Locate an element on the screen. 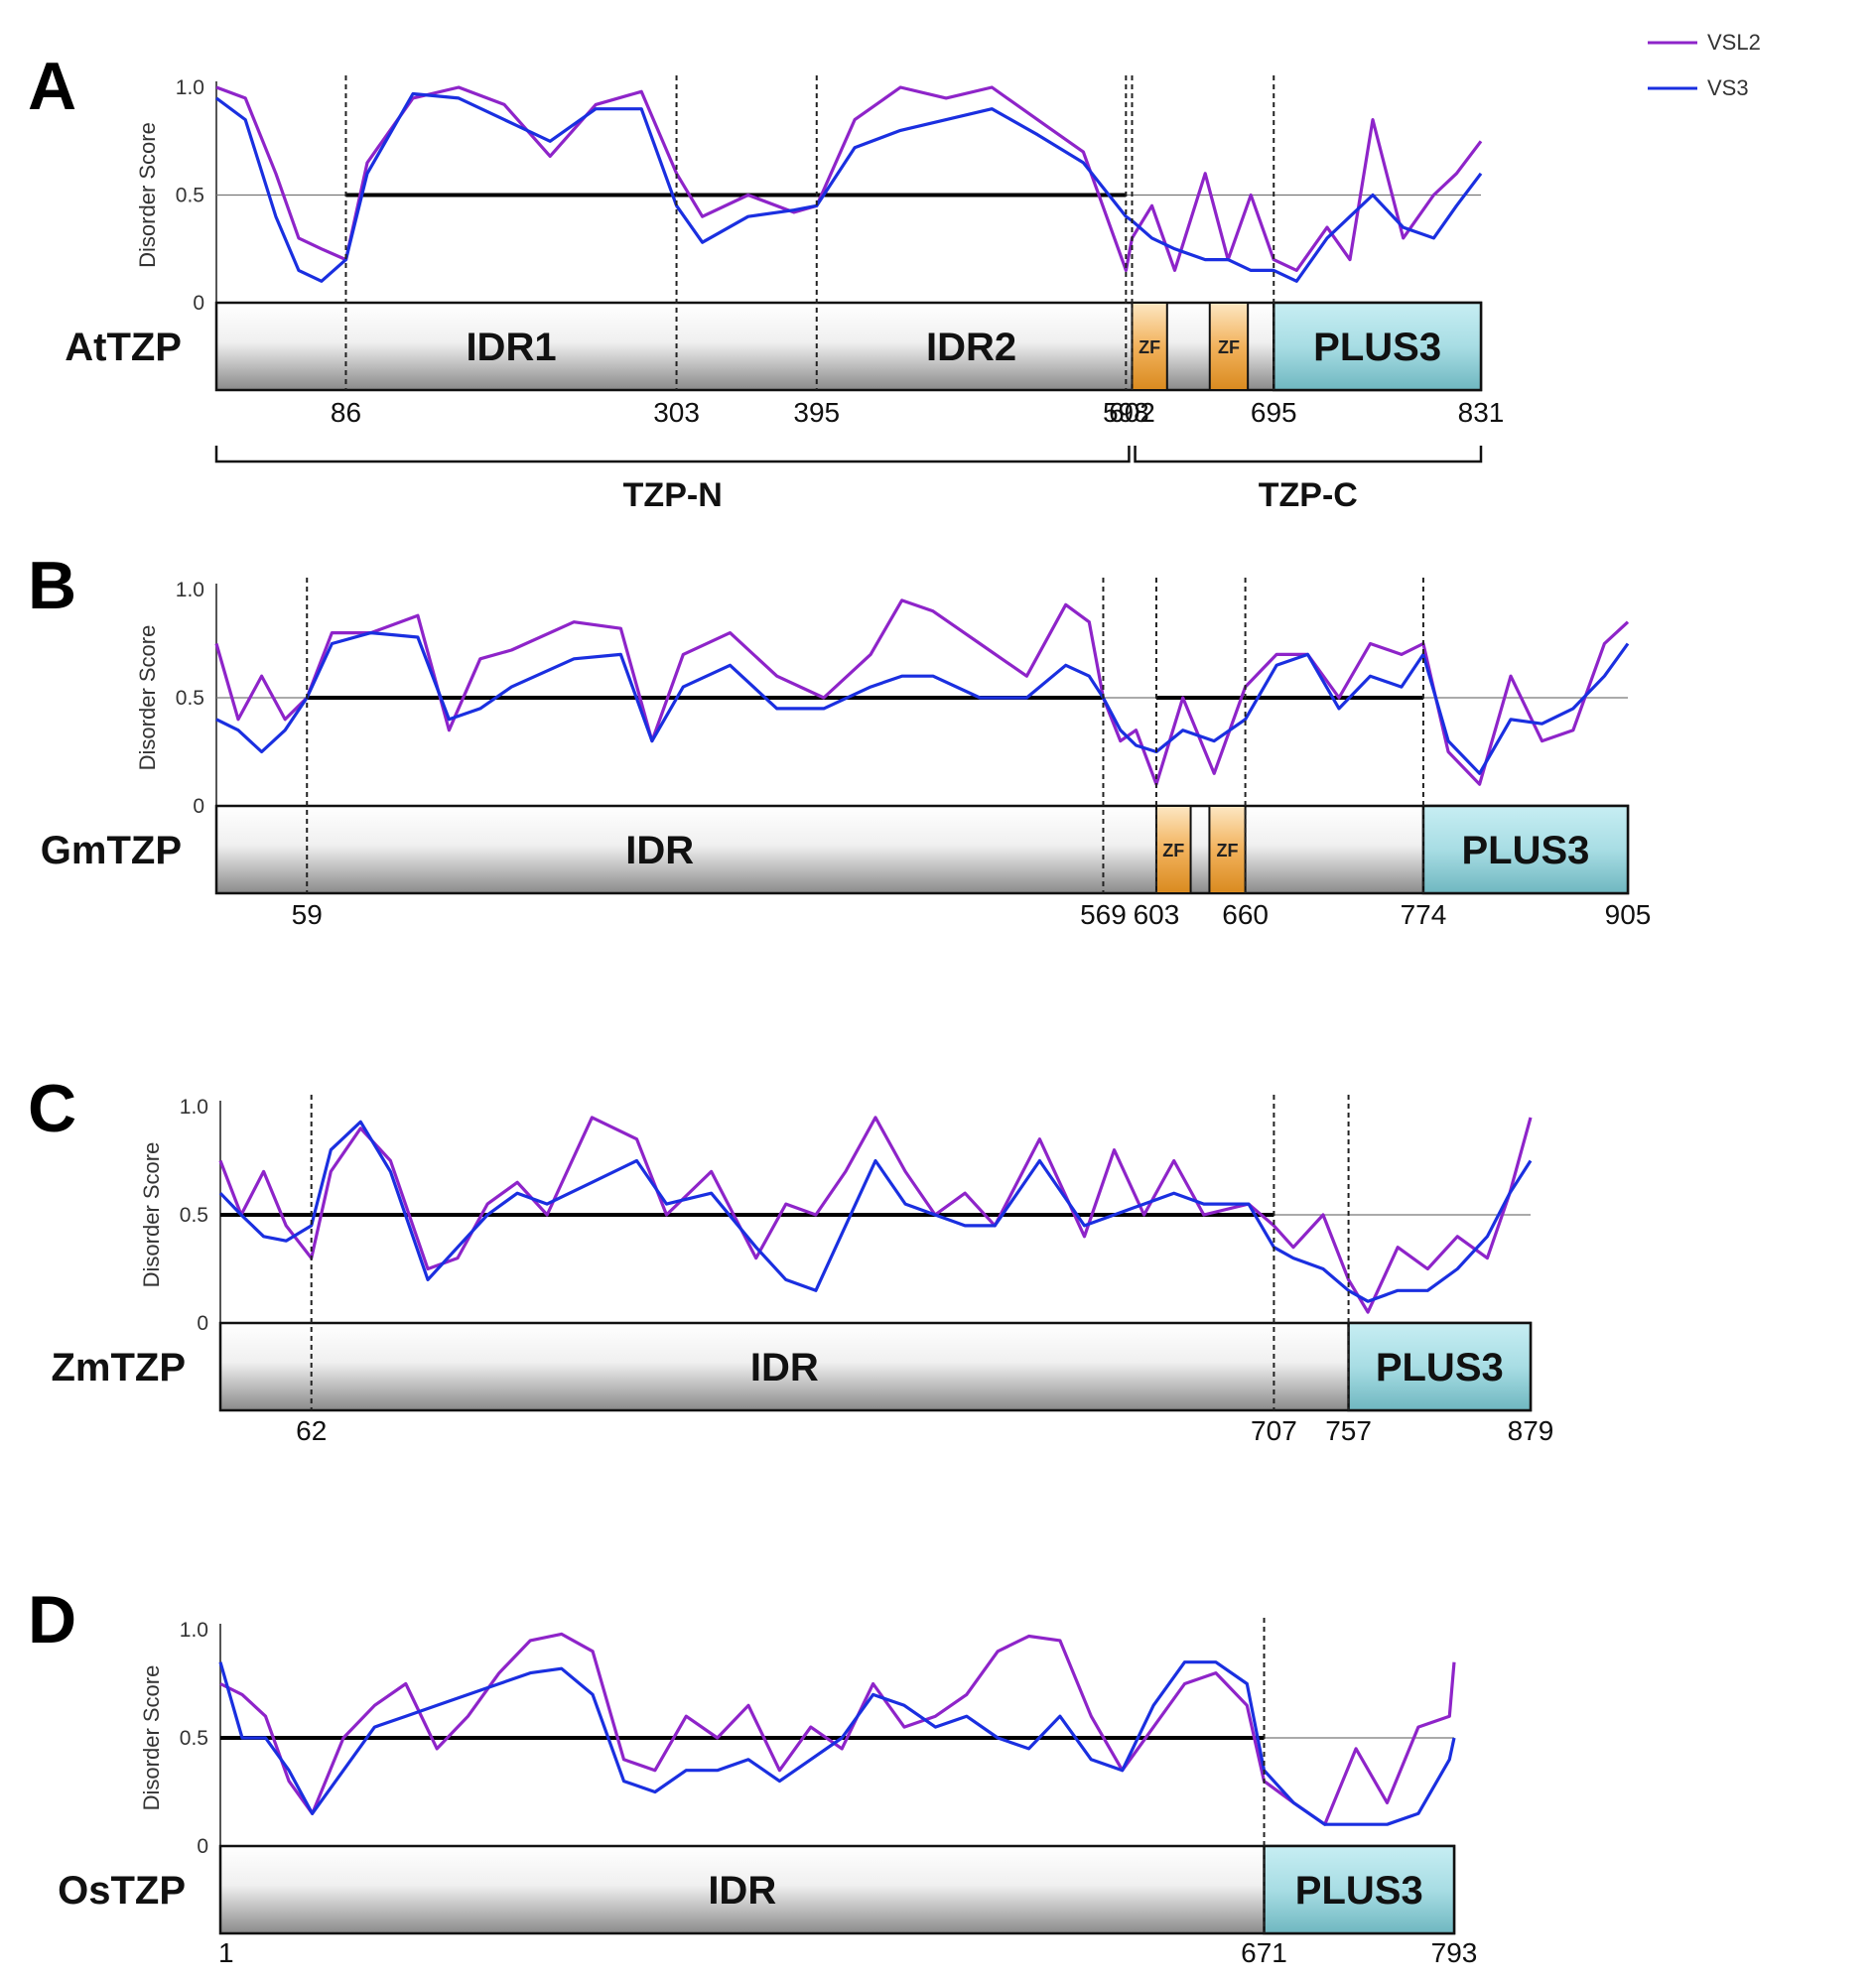 This screenshot has height=1985, width=1876. position-label: 707 is located at coordinates (1274, 1430).